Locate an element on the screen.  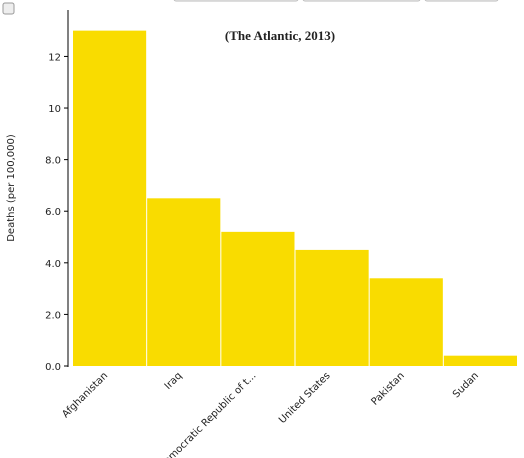
y-axis-label: Deaths (per 100,000) is located at coordinates (11, 188).